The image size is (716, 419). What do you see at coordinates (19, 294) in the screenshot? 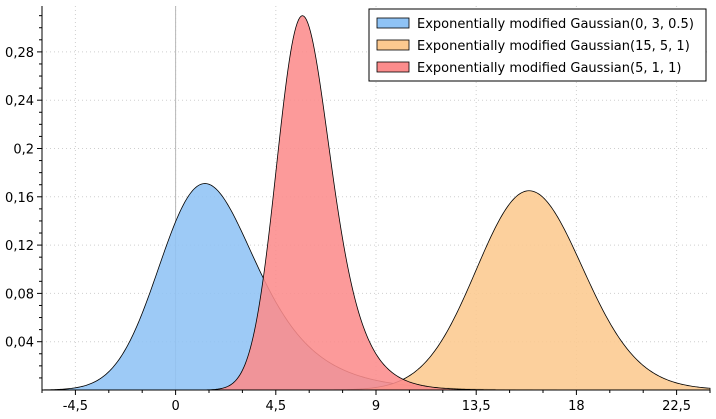
I see `y-tick-label: 0,08` at bounding box center [19, 294].